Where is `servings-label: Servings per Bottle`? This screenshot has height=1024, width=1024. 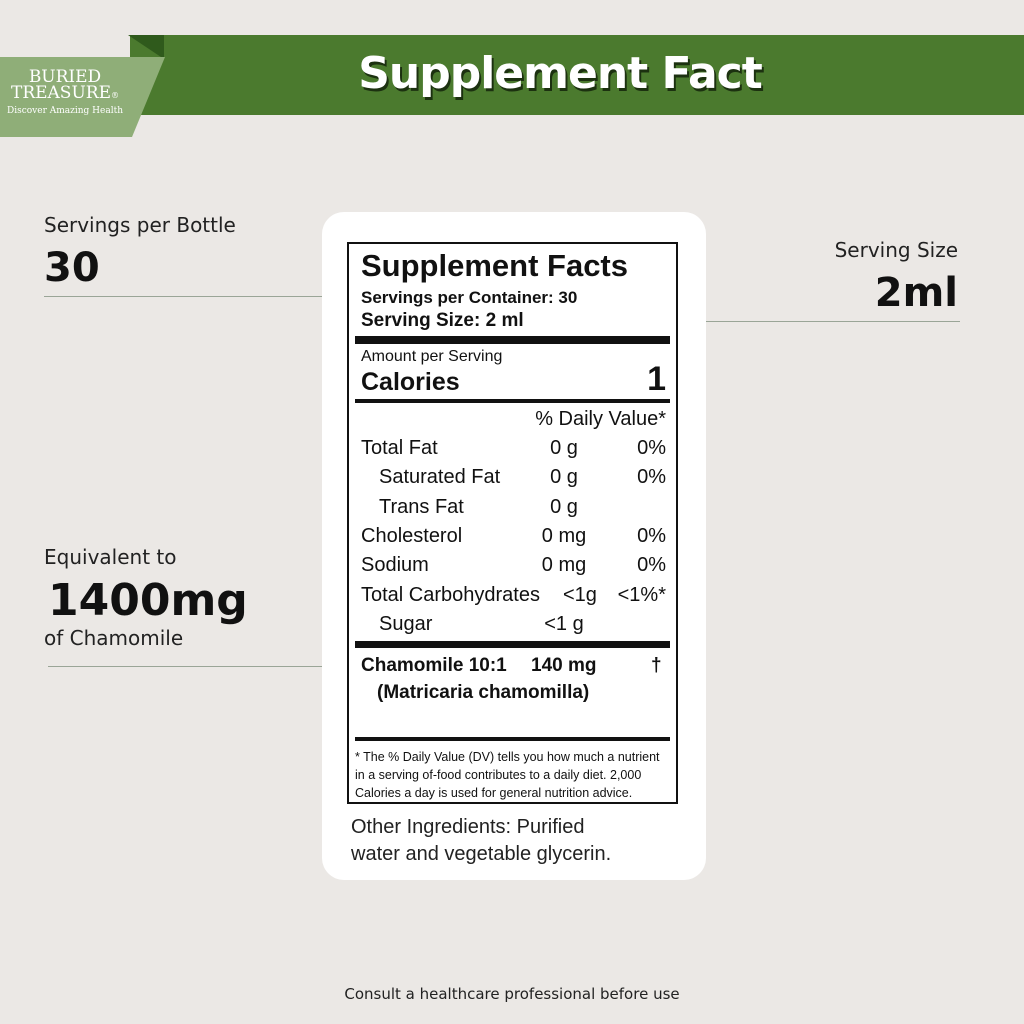 servings-label: Servings per Bottle is located at coordinates (140, 225).